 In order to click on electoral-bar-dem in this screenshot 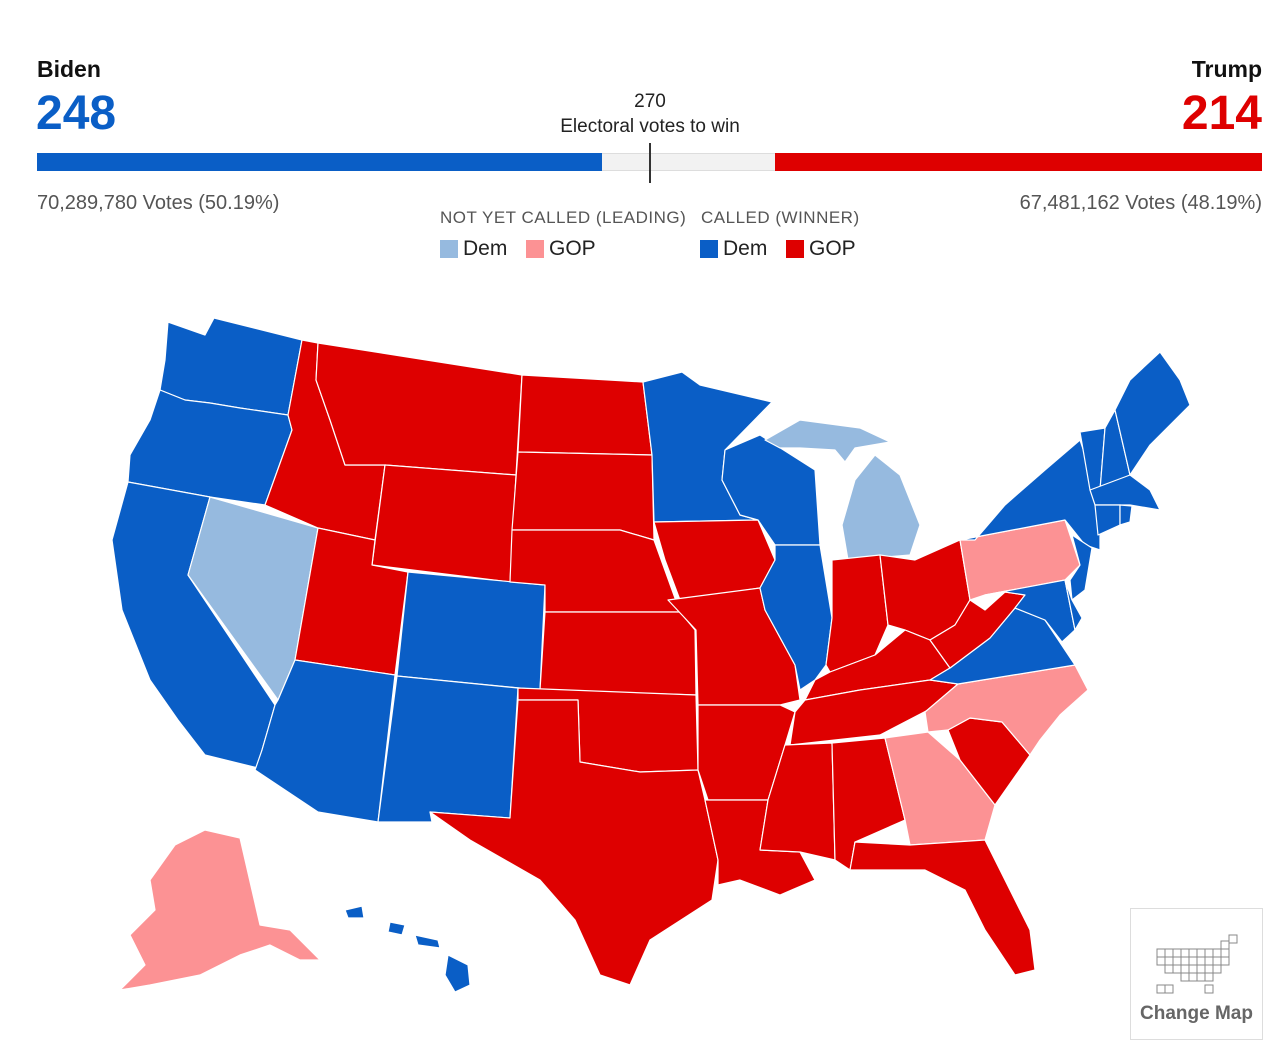, I will do `click(319, 162)`.